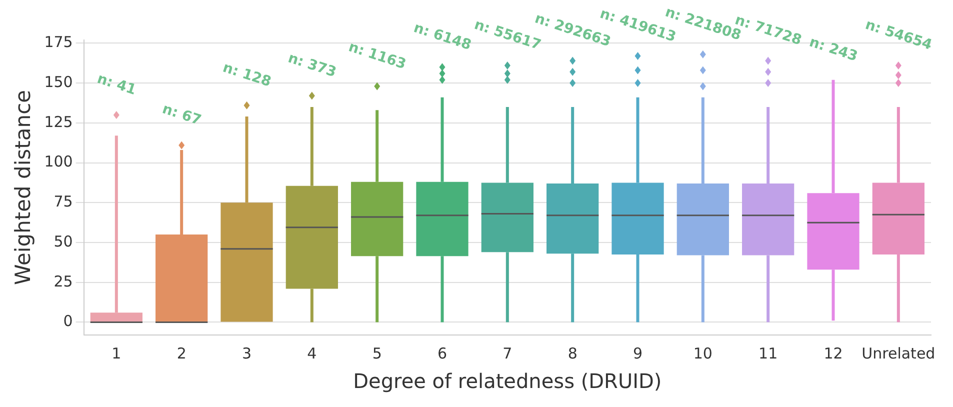 This screenshot has height=407, width=953. What do you see at coordinates (117, 353) in the screenshot?
I see `x-tick-label: 1` at bounding box center [117, 353].